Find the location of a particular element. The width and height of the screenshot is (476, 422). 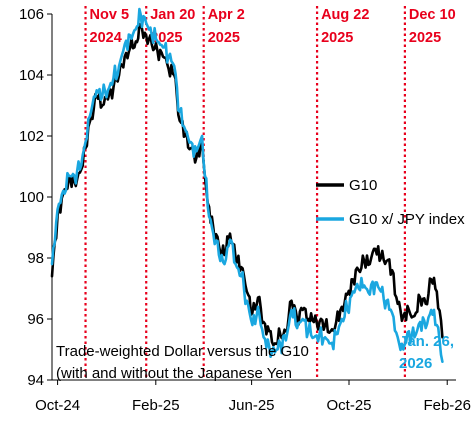

legend-item-g10: G10 is located at coordinates (346, 185).